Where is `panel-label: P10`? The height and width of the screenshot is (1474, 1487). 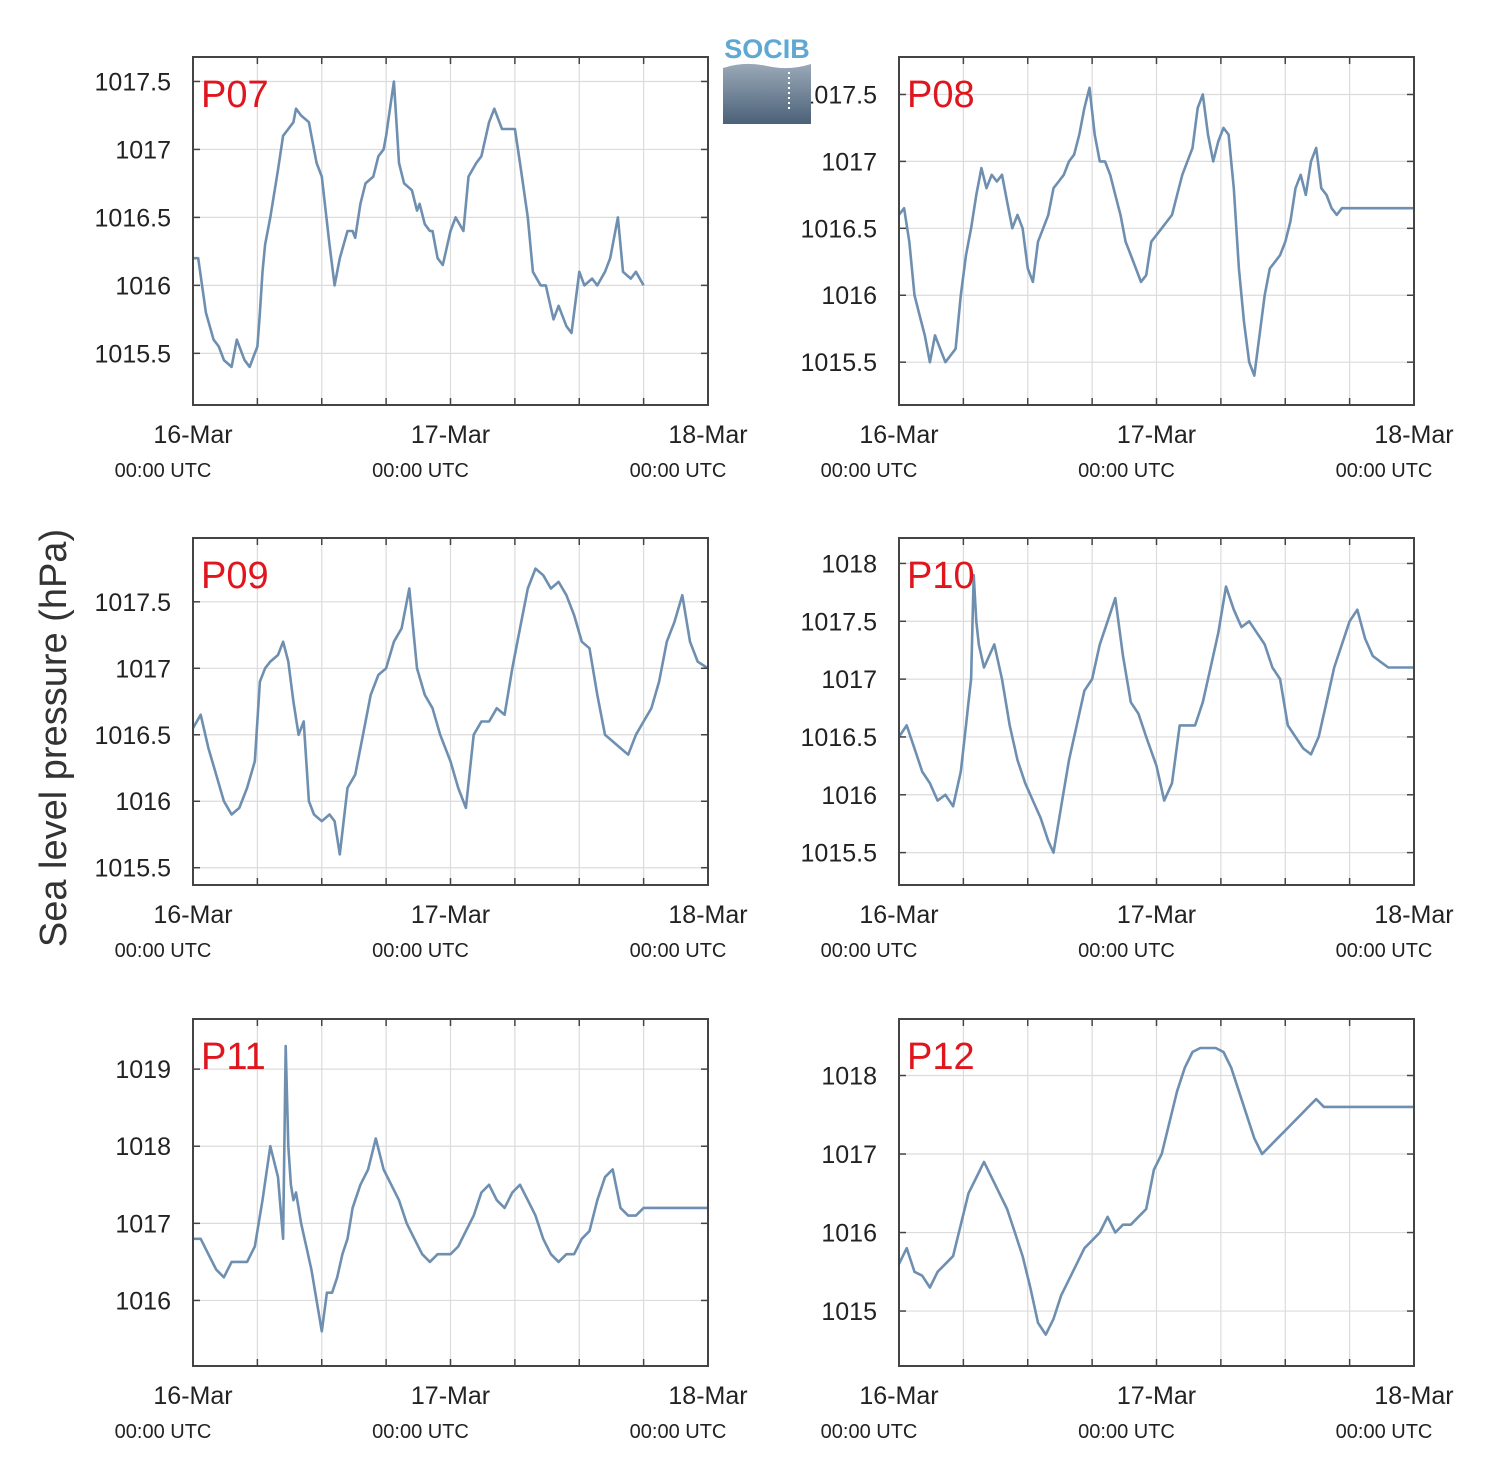
panel-label: P10 is located at coordinates (941, 576).